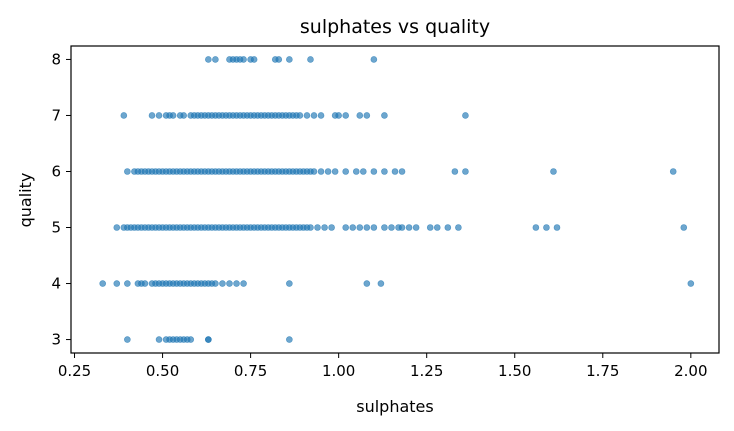 This screenshot has height=431, width=734. What do you see at coordinates (56, 284) in the screenshot?
I see `y-tick-label: 4` at bounding box center [56, 284].